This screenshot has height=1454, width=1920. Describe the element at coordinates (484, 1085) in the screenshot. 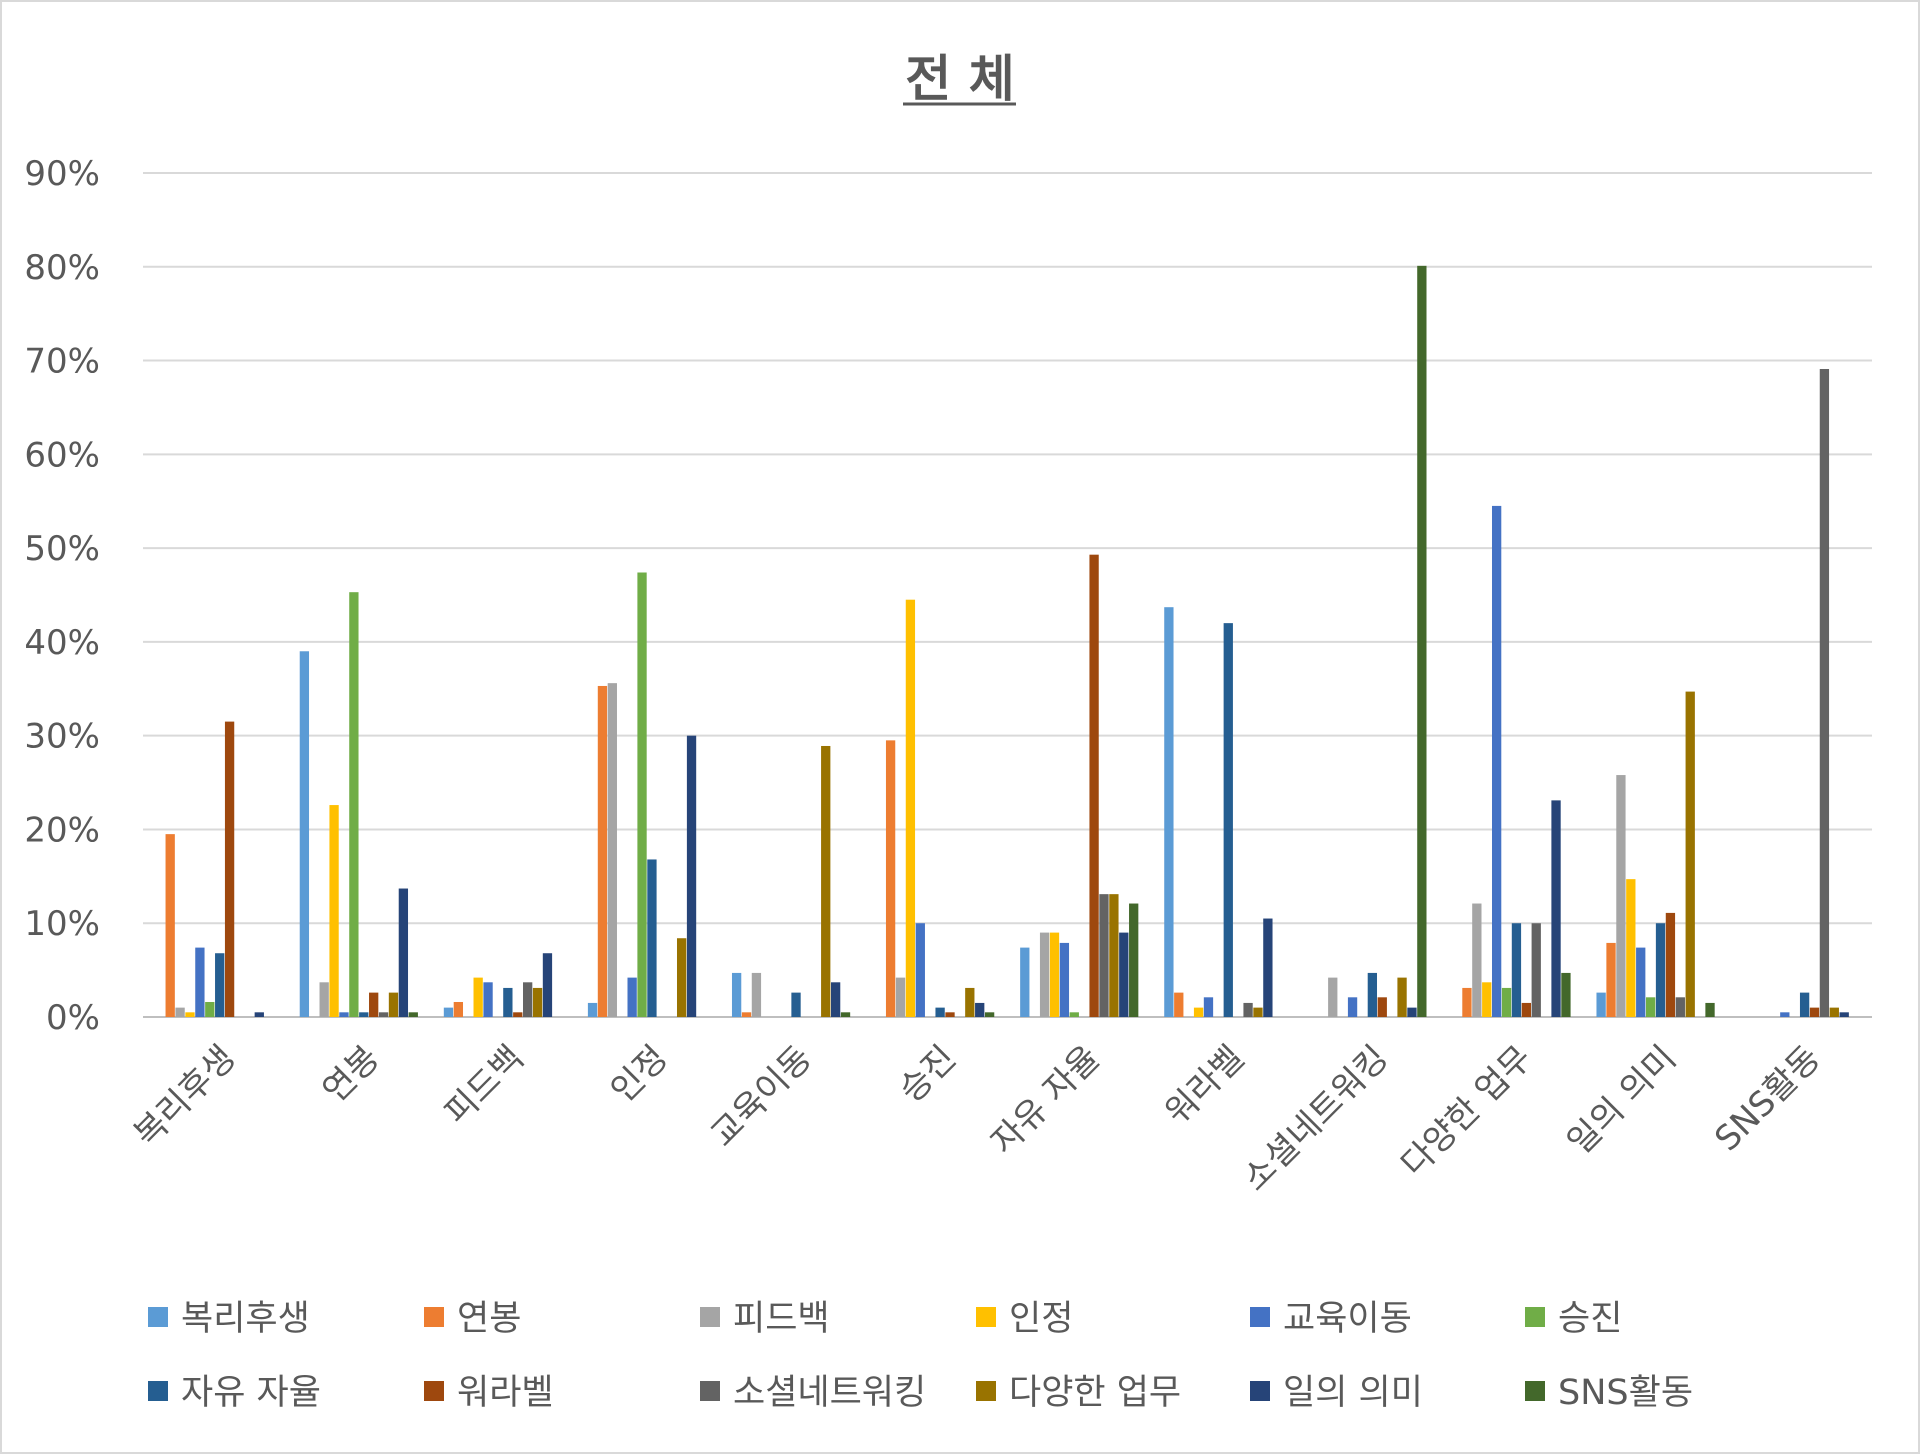

I see `x-category-label: 피드백` at that location.